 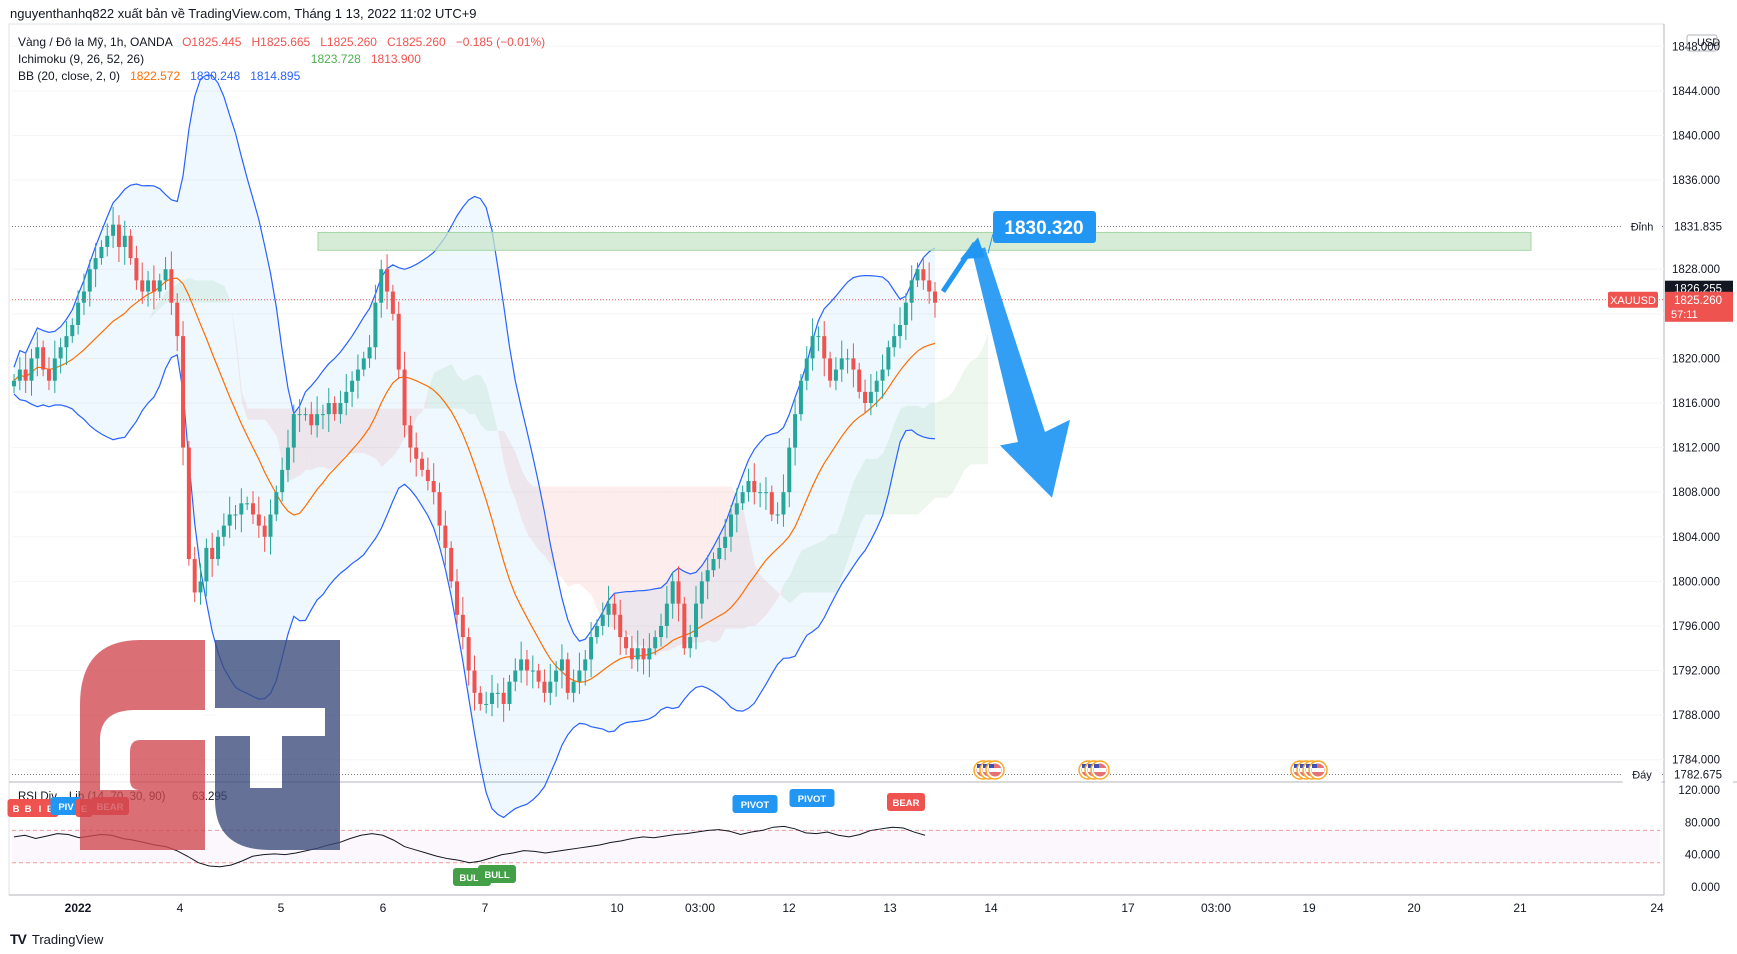 What do you see at coordinates (28, 809) in the screenshot?
I see `svg-text: B` at bounding box center [28, 809].